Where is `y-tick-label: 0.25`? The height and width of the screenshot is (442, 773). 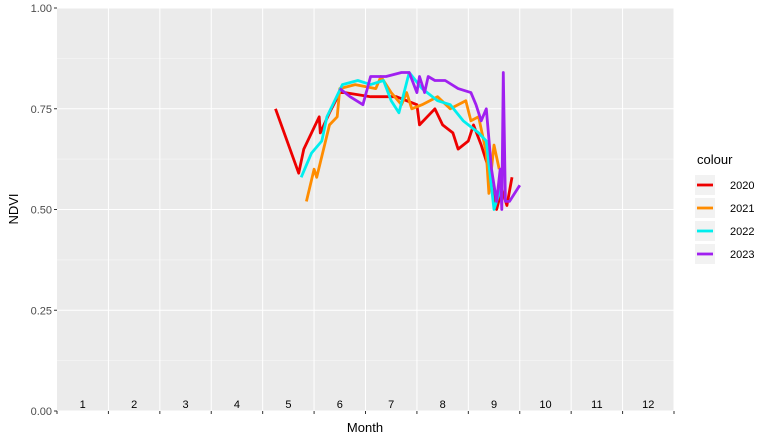
y-tick-label: 0.25 is located at coordinates (41, 311).